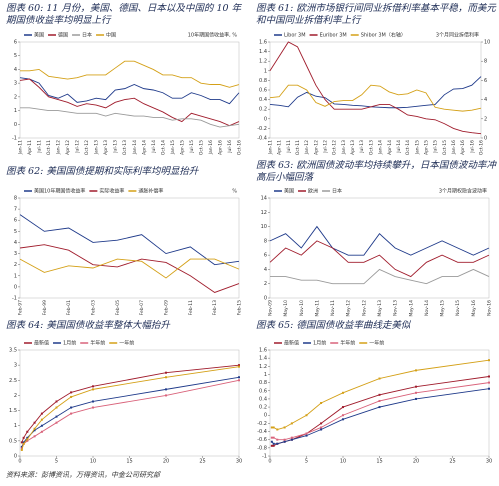  Describe the element at coordinates (485, 81) in the screenshot. I see `y2-tick-label: 6` at that location.